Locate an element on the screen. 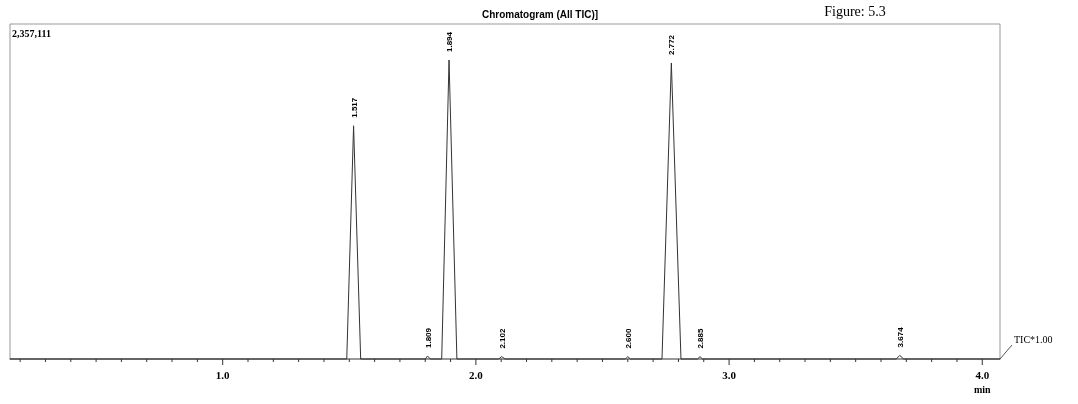 Image resolution: width=1078 pixels, height=404 pixels. annotation: 3.674 is located at coordinates (900, 337).